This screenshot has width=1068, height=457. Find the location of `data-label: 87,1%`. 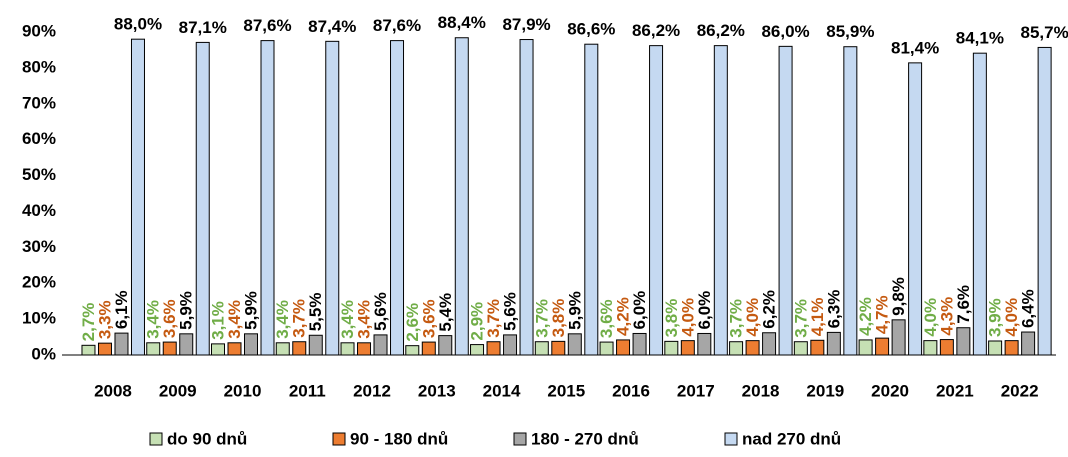

data-label: 87,1% is located at coordinates (203, 27).